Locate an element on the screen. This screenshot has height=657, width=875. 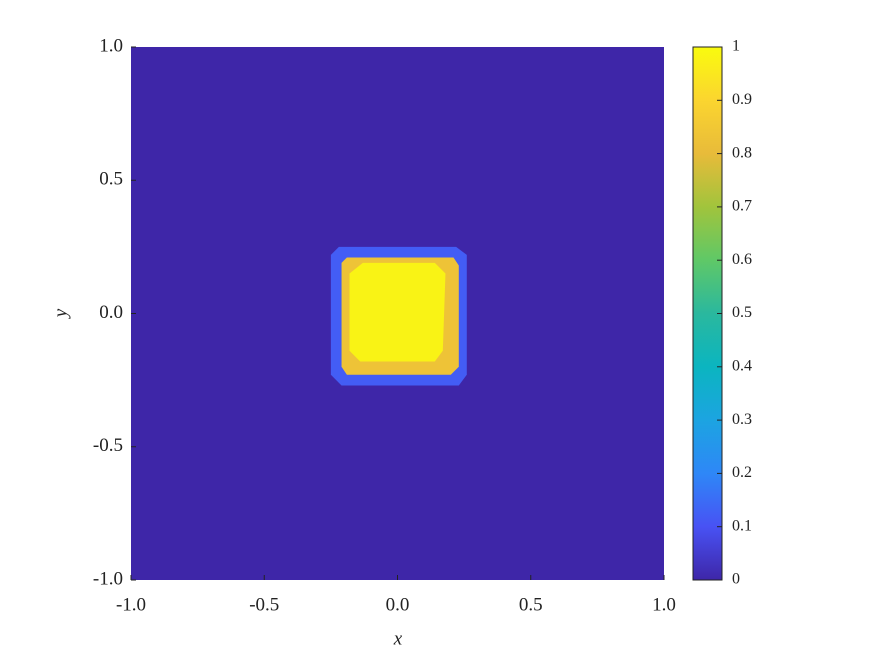
x-tick-label: 0.0 is located at coordinates (398, 604).